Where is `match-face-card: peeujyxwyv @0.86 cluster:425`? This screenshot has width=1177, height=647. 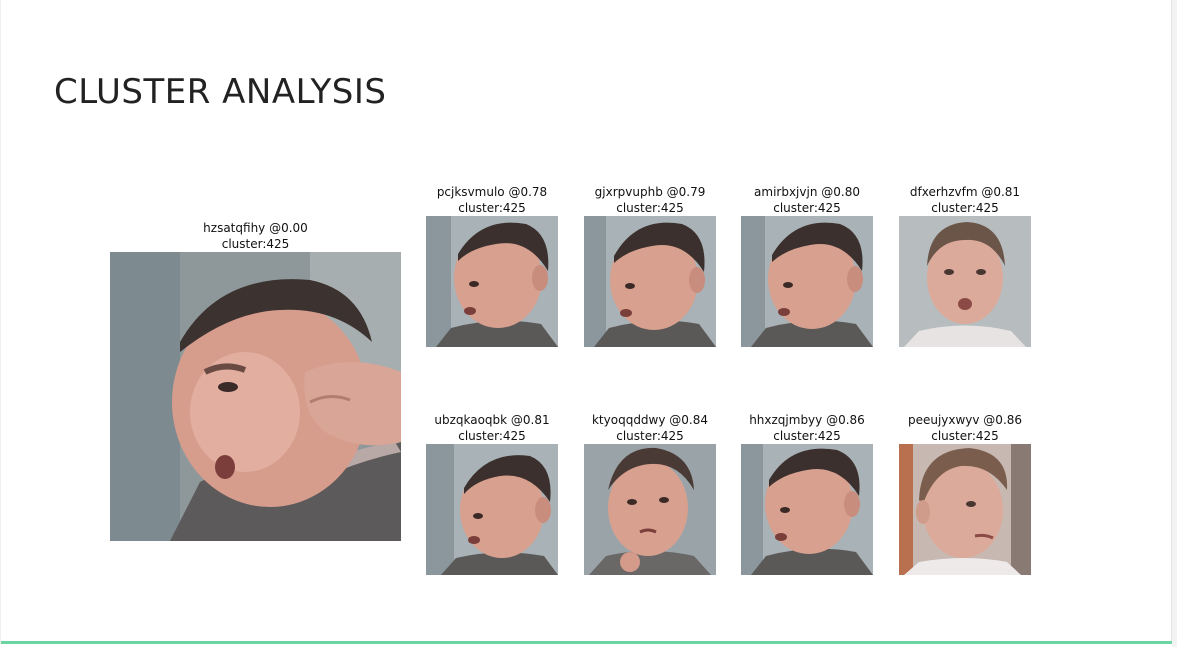
match-face-card: peeujyxwyv @0.86 cluster:425 is located at coordinates (965, 493).